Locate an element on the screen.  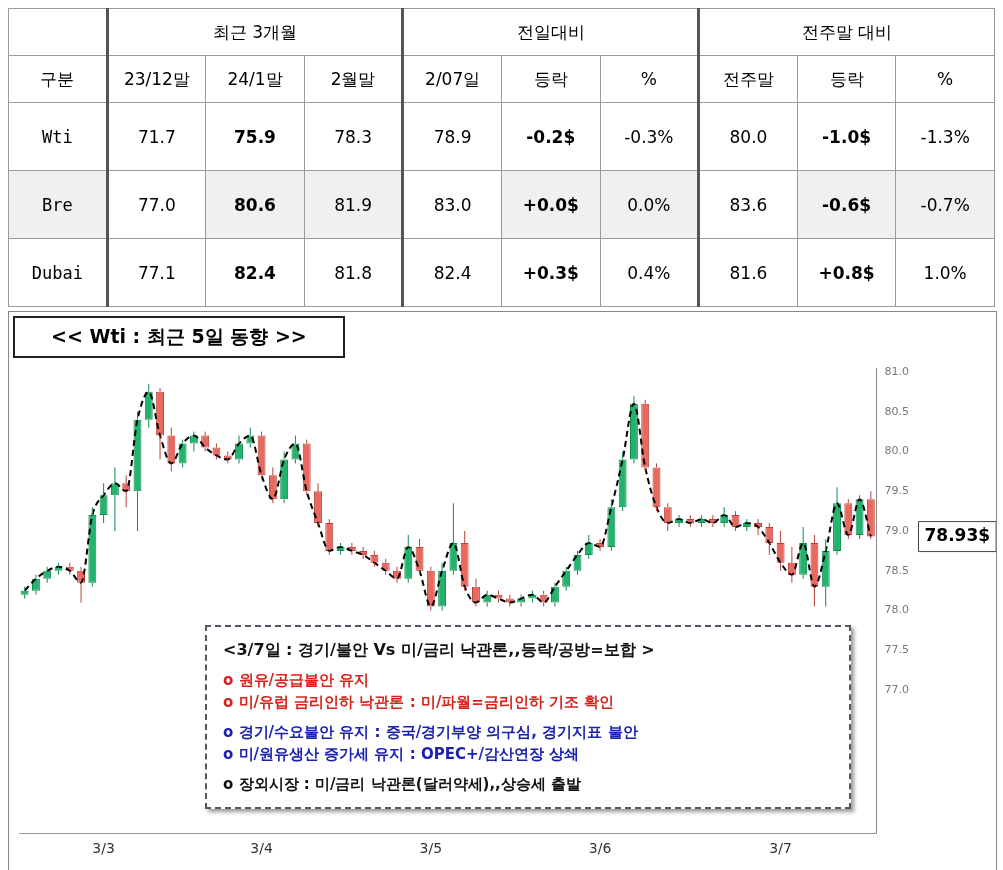
text: 78.3 is located at coordinates (353, 136).